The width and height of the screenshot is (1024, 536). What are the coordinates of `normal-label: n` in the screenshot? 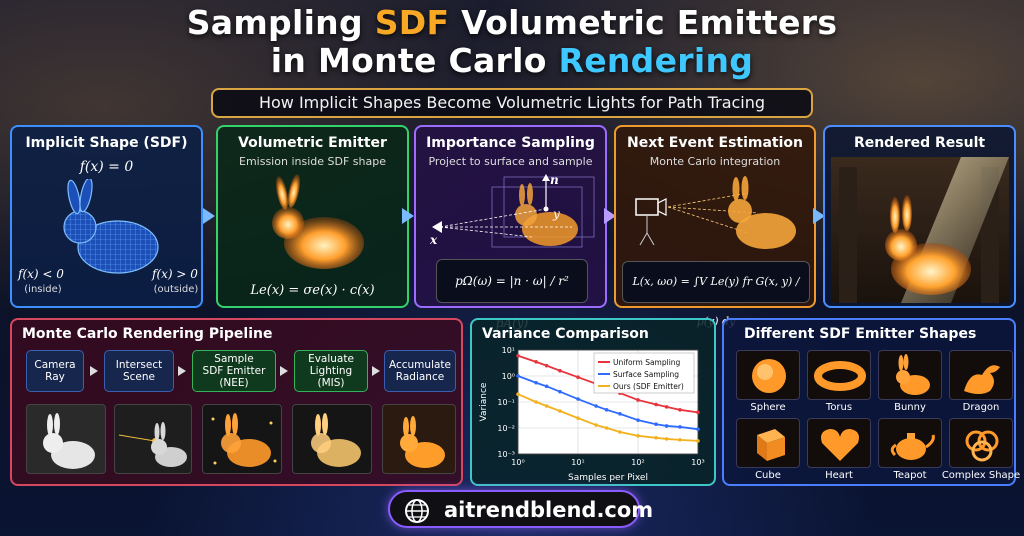 It's located at (554, 180).